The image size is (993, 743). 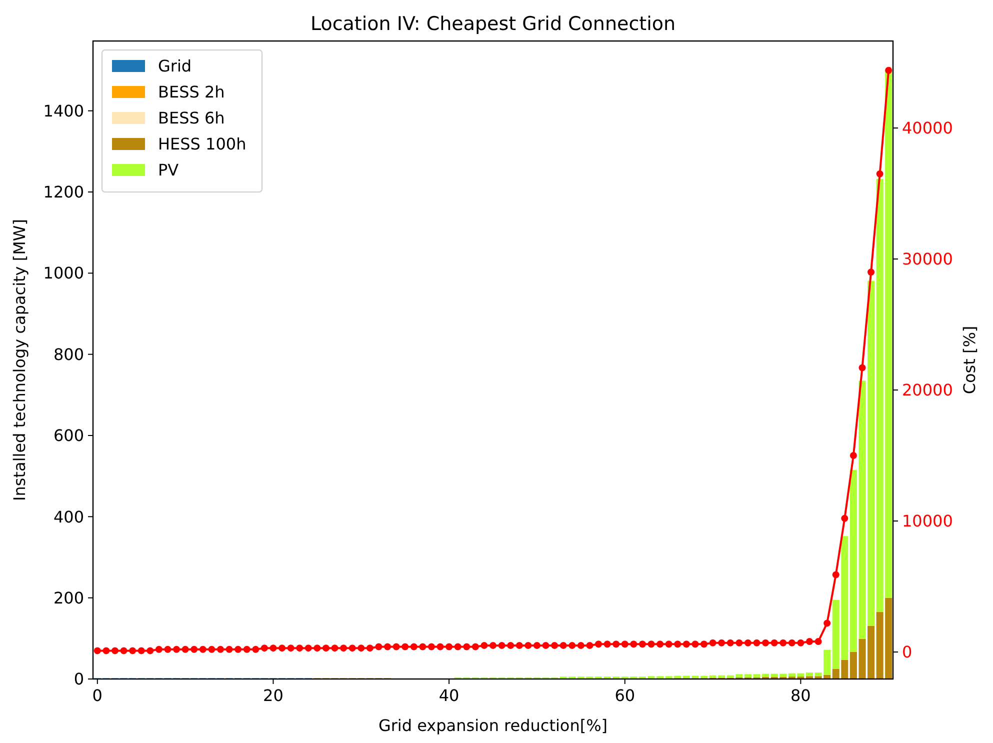 I want to click on y2-tick-label: 0, so click(x=907, y=652).